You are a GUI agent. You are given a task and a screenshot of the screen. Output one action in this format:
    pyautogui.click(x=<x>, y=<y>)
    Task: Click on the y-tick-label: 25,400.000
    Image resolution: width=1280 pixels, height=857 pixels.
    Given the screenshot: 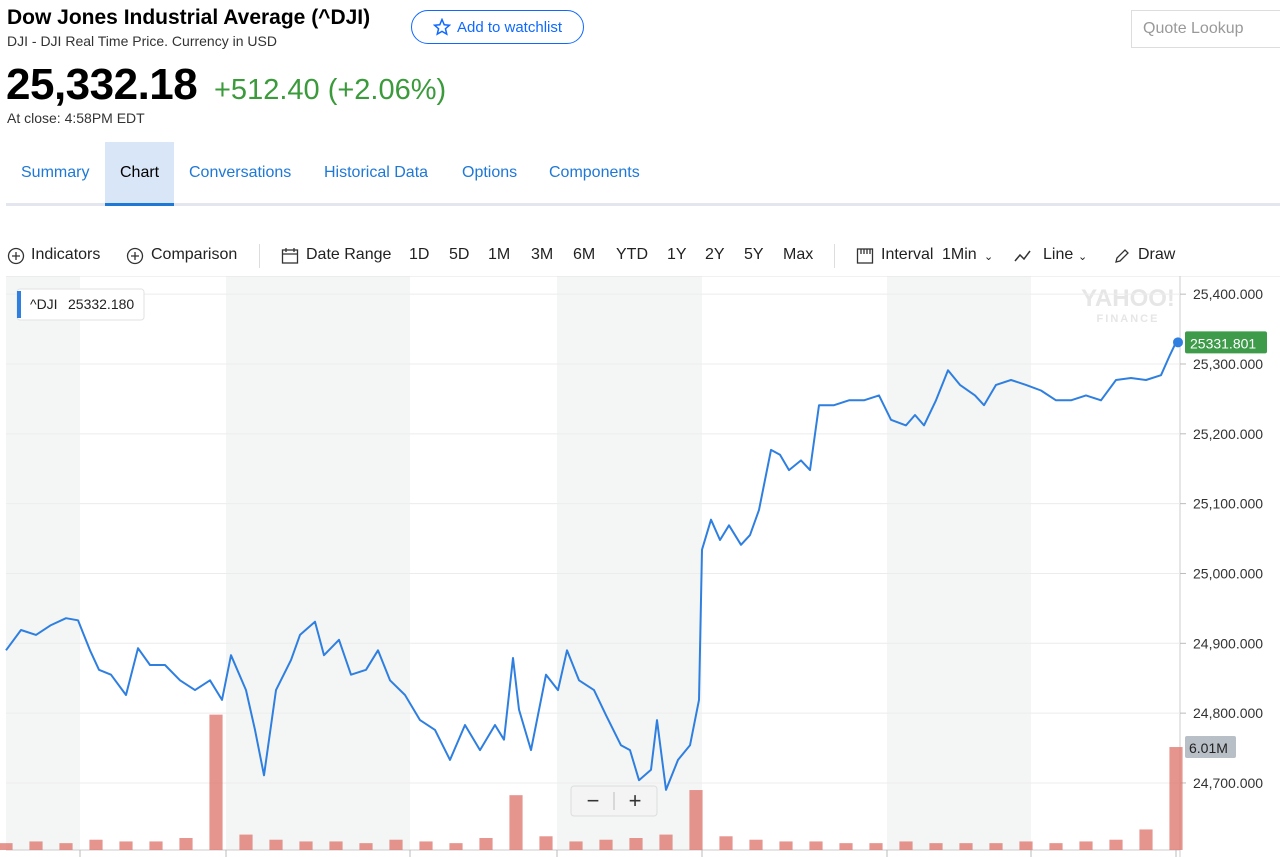 What is the action you would take?
    pyautogui.click(x=1228, y=294)
    